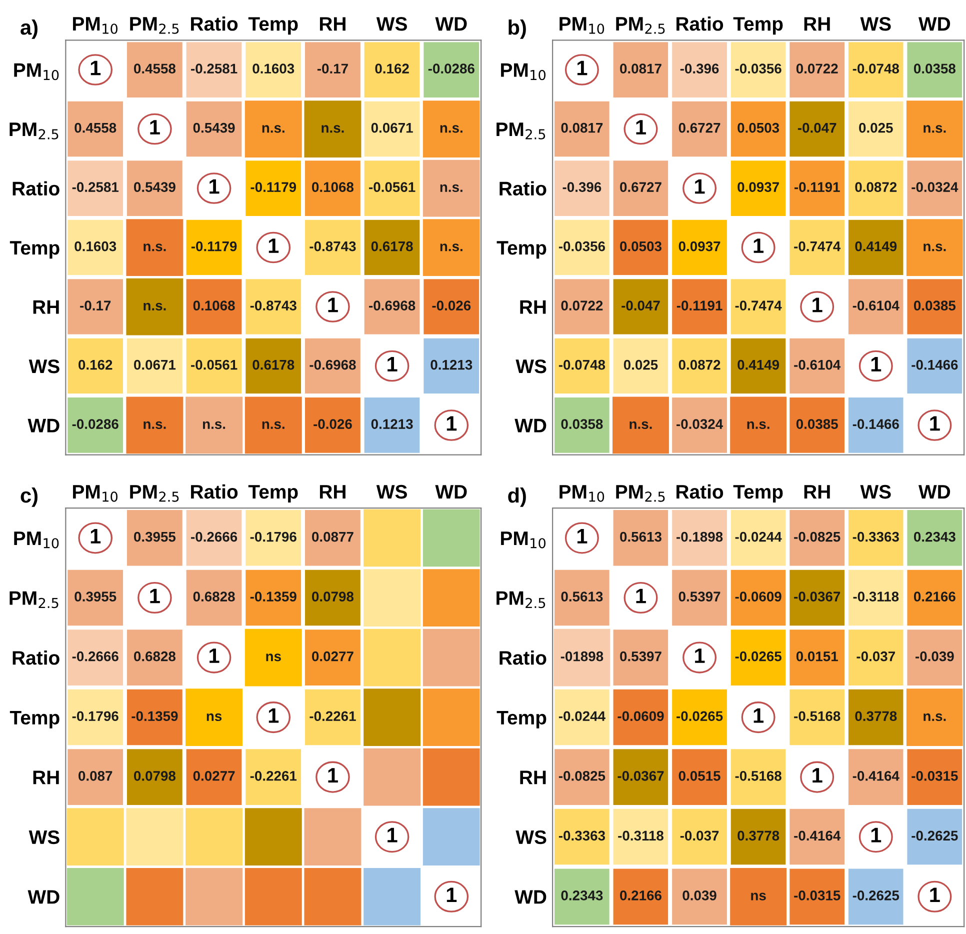 The height and width of the screenshot is (934, 966). What do you see at coordinates (333, 537) in the screenshot?
I see `data-label: 0.0877` at bounding box center [333, 537].